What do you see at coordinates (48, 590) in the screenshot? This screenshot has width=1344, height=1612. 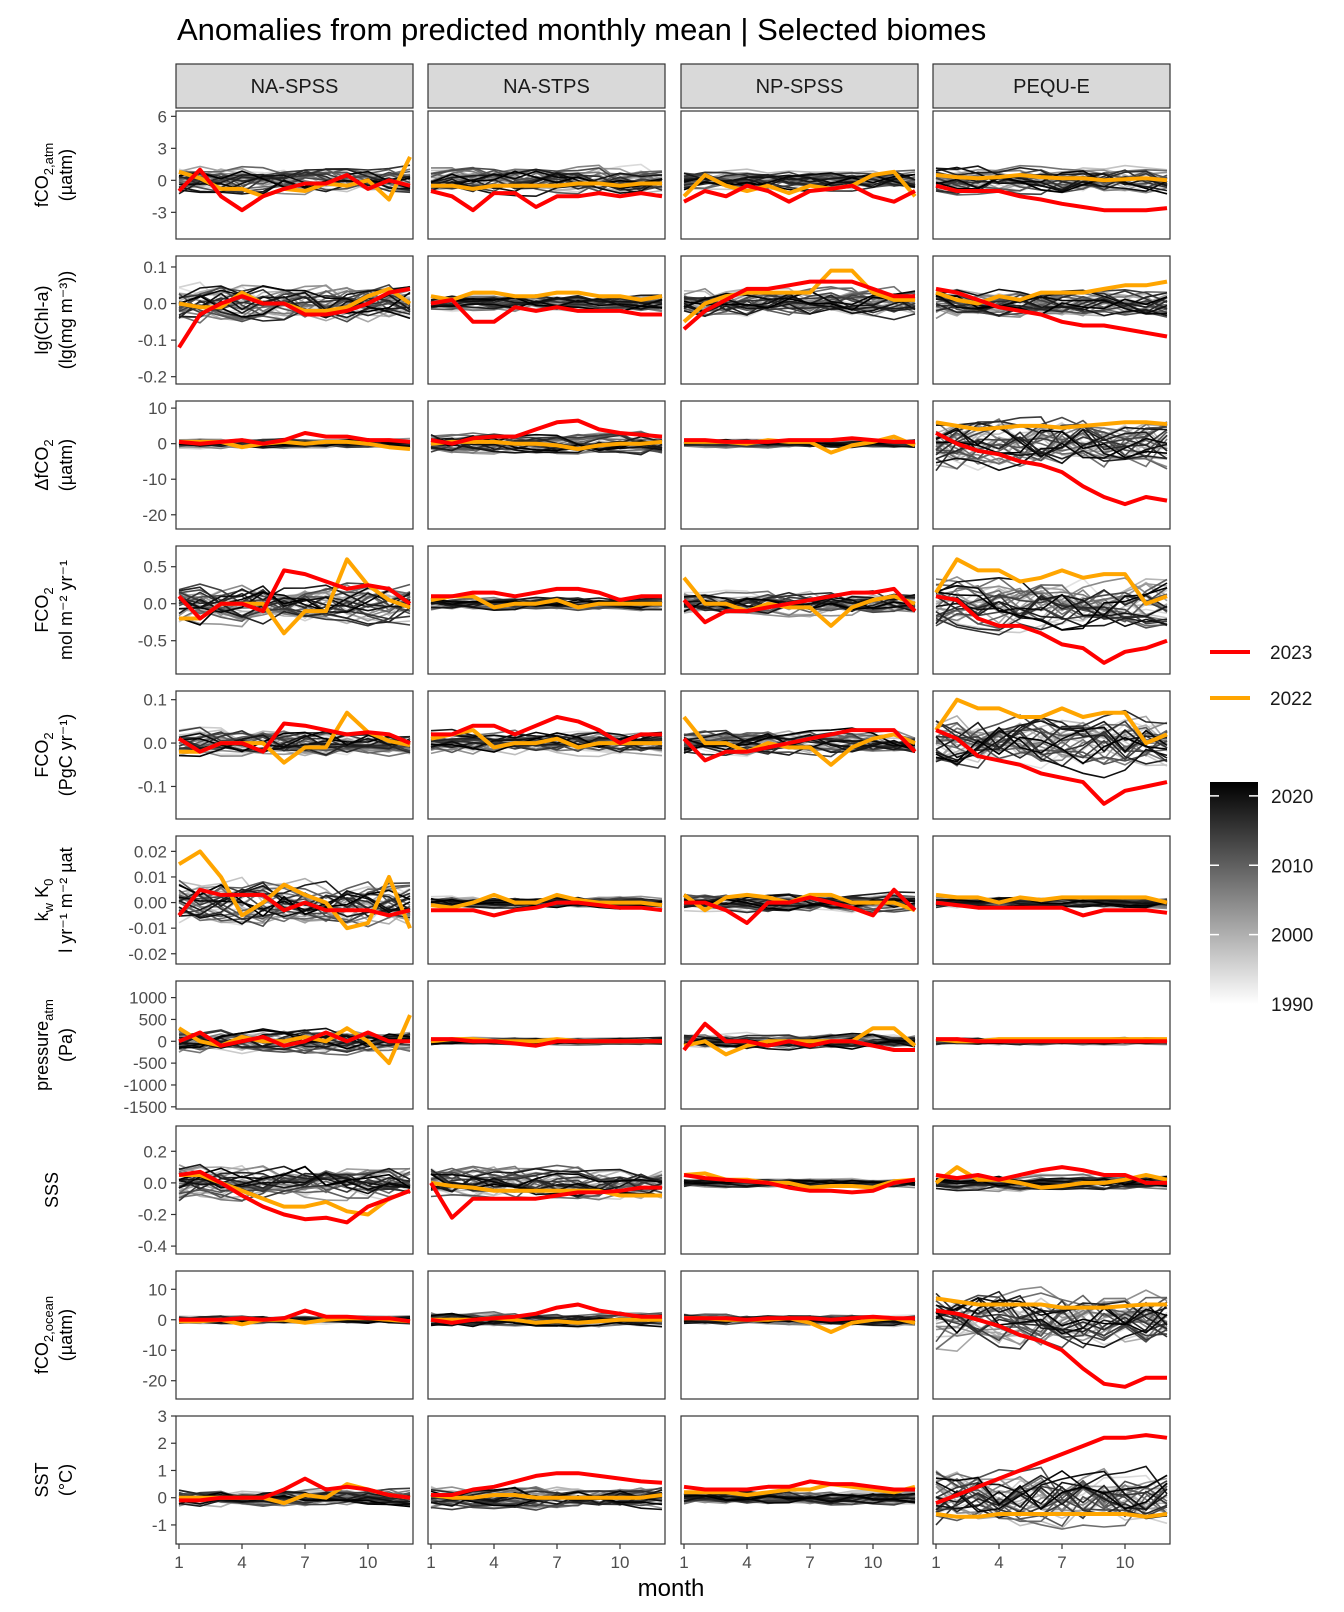 I see `y-title-subscript: 2` at bounding box center [48, 590].